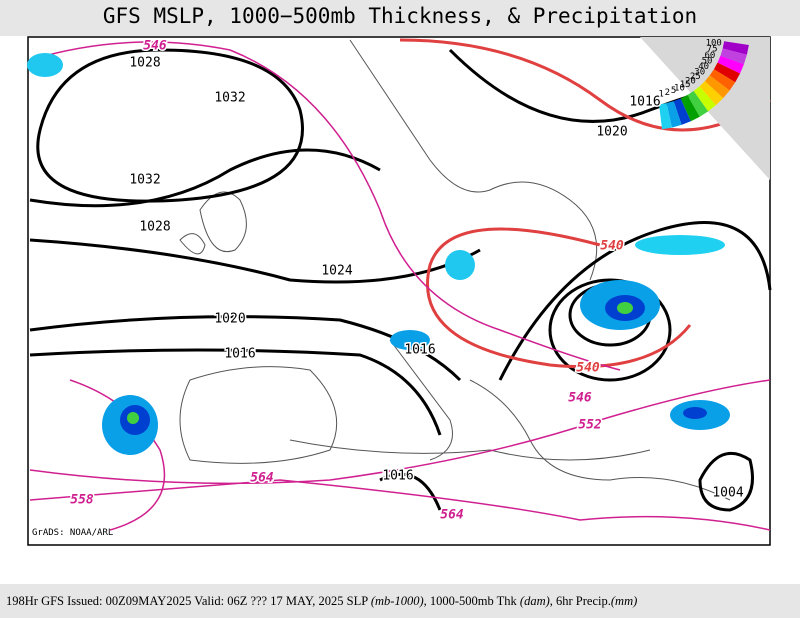 The width and height of the screenshot is (800, 618). What do you see at coordinates (712, 50) in the screenshot?
I see `legend-label: 75` at bounding box center [712, 50].